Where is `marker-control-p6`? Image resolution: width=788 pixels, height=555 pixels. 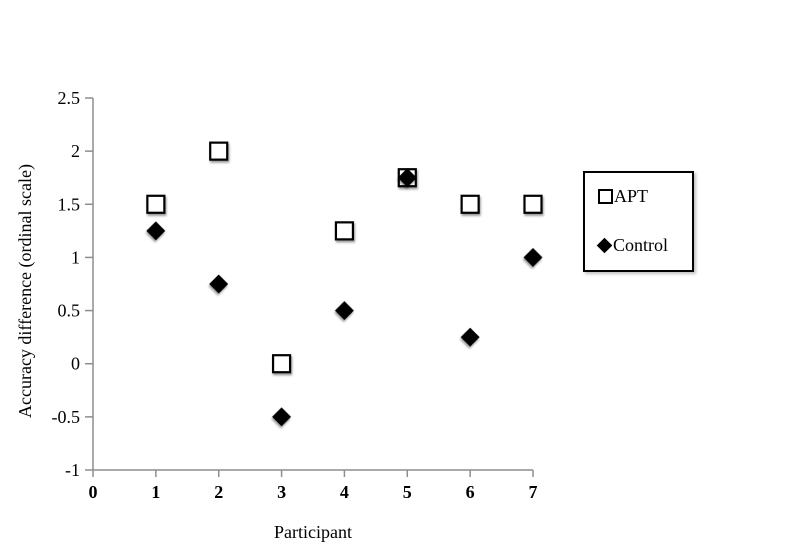
marker-control-p6 is located at coordinates (470, 337).